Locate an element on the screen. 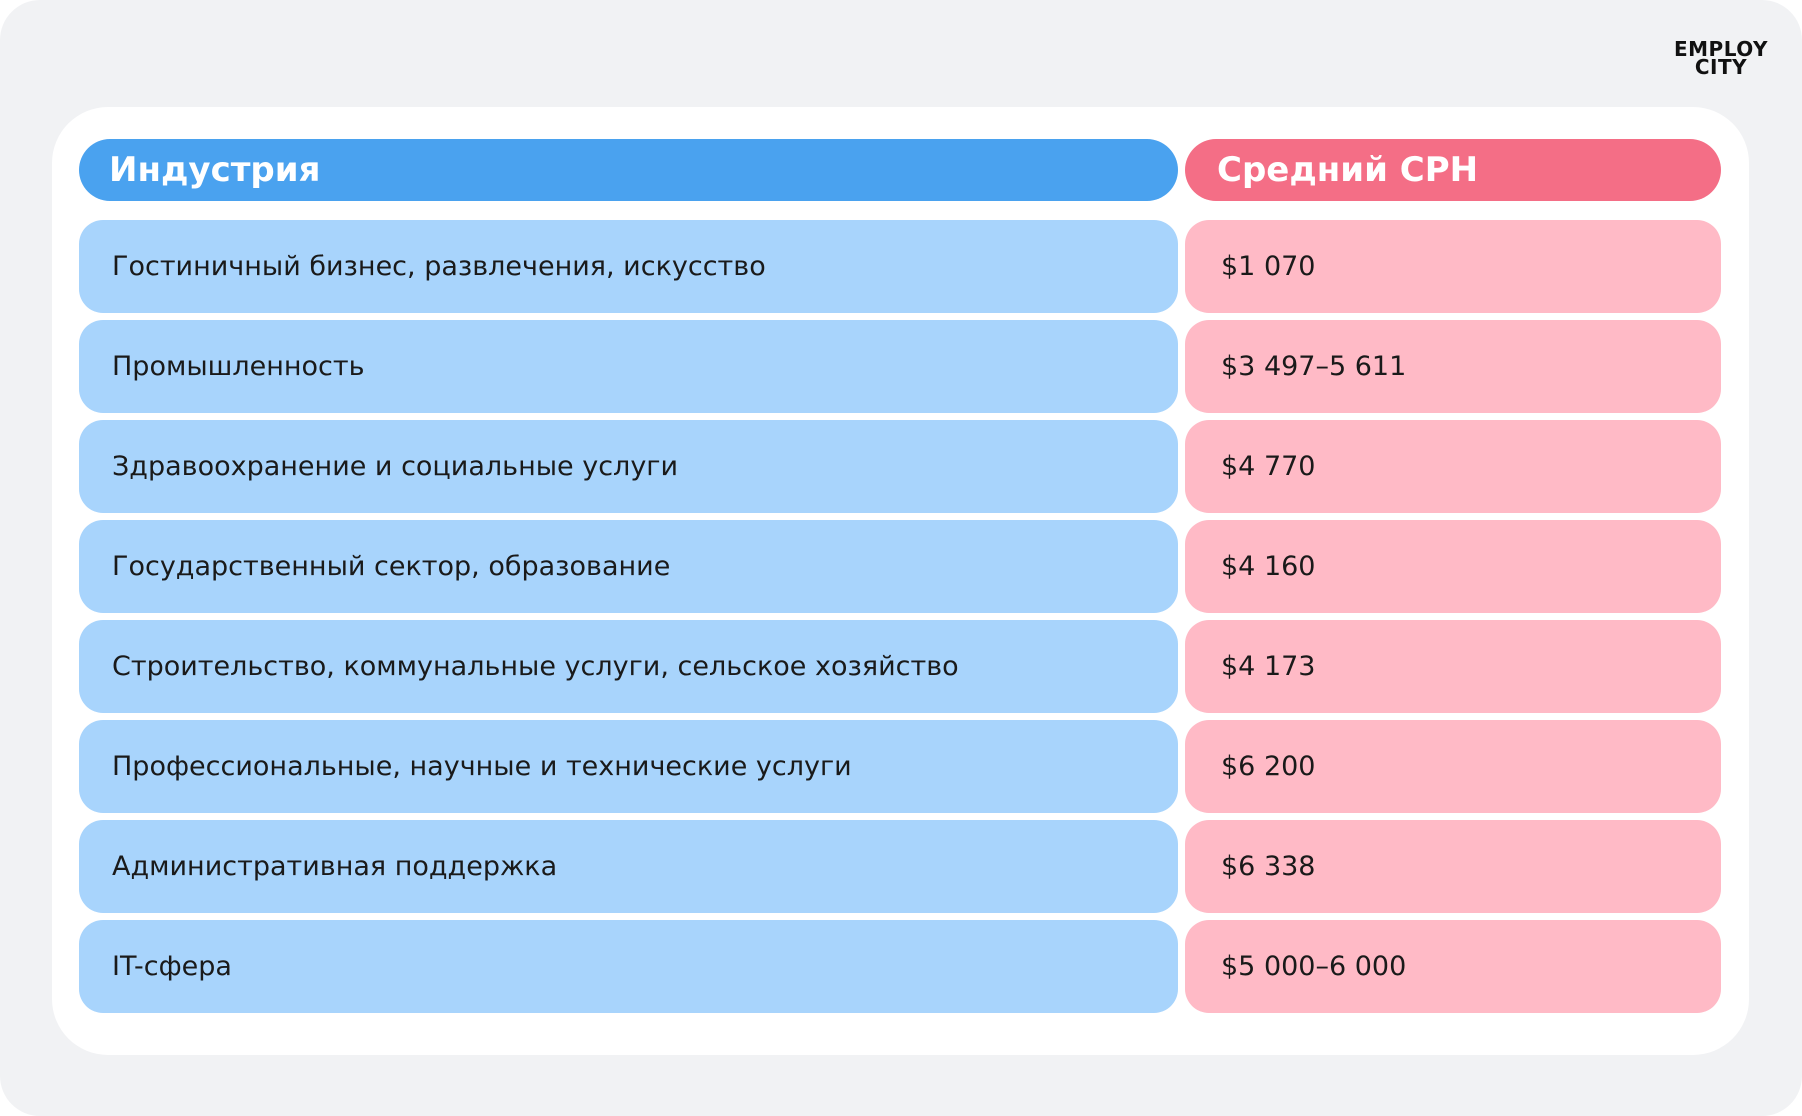 This screenshot has width=1802, height=1116. industry-cell: Государственный сектор, образование is located at coordinates (628, 566).